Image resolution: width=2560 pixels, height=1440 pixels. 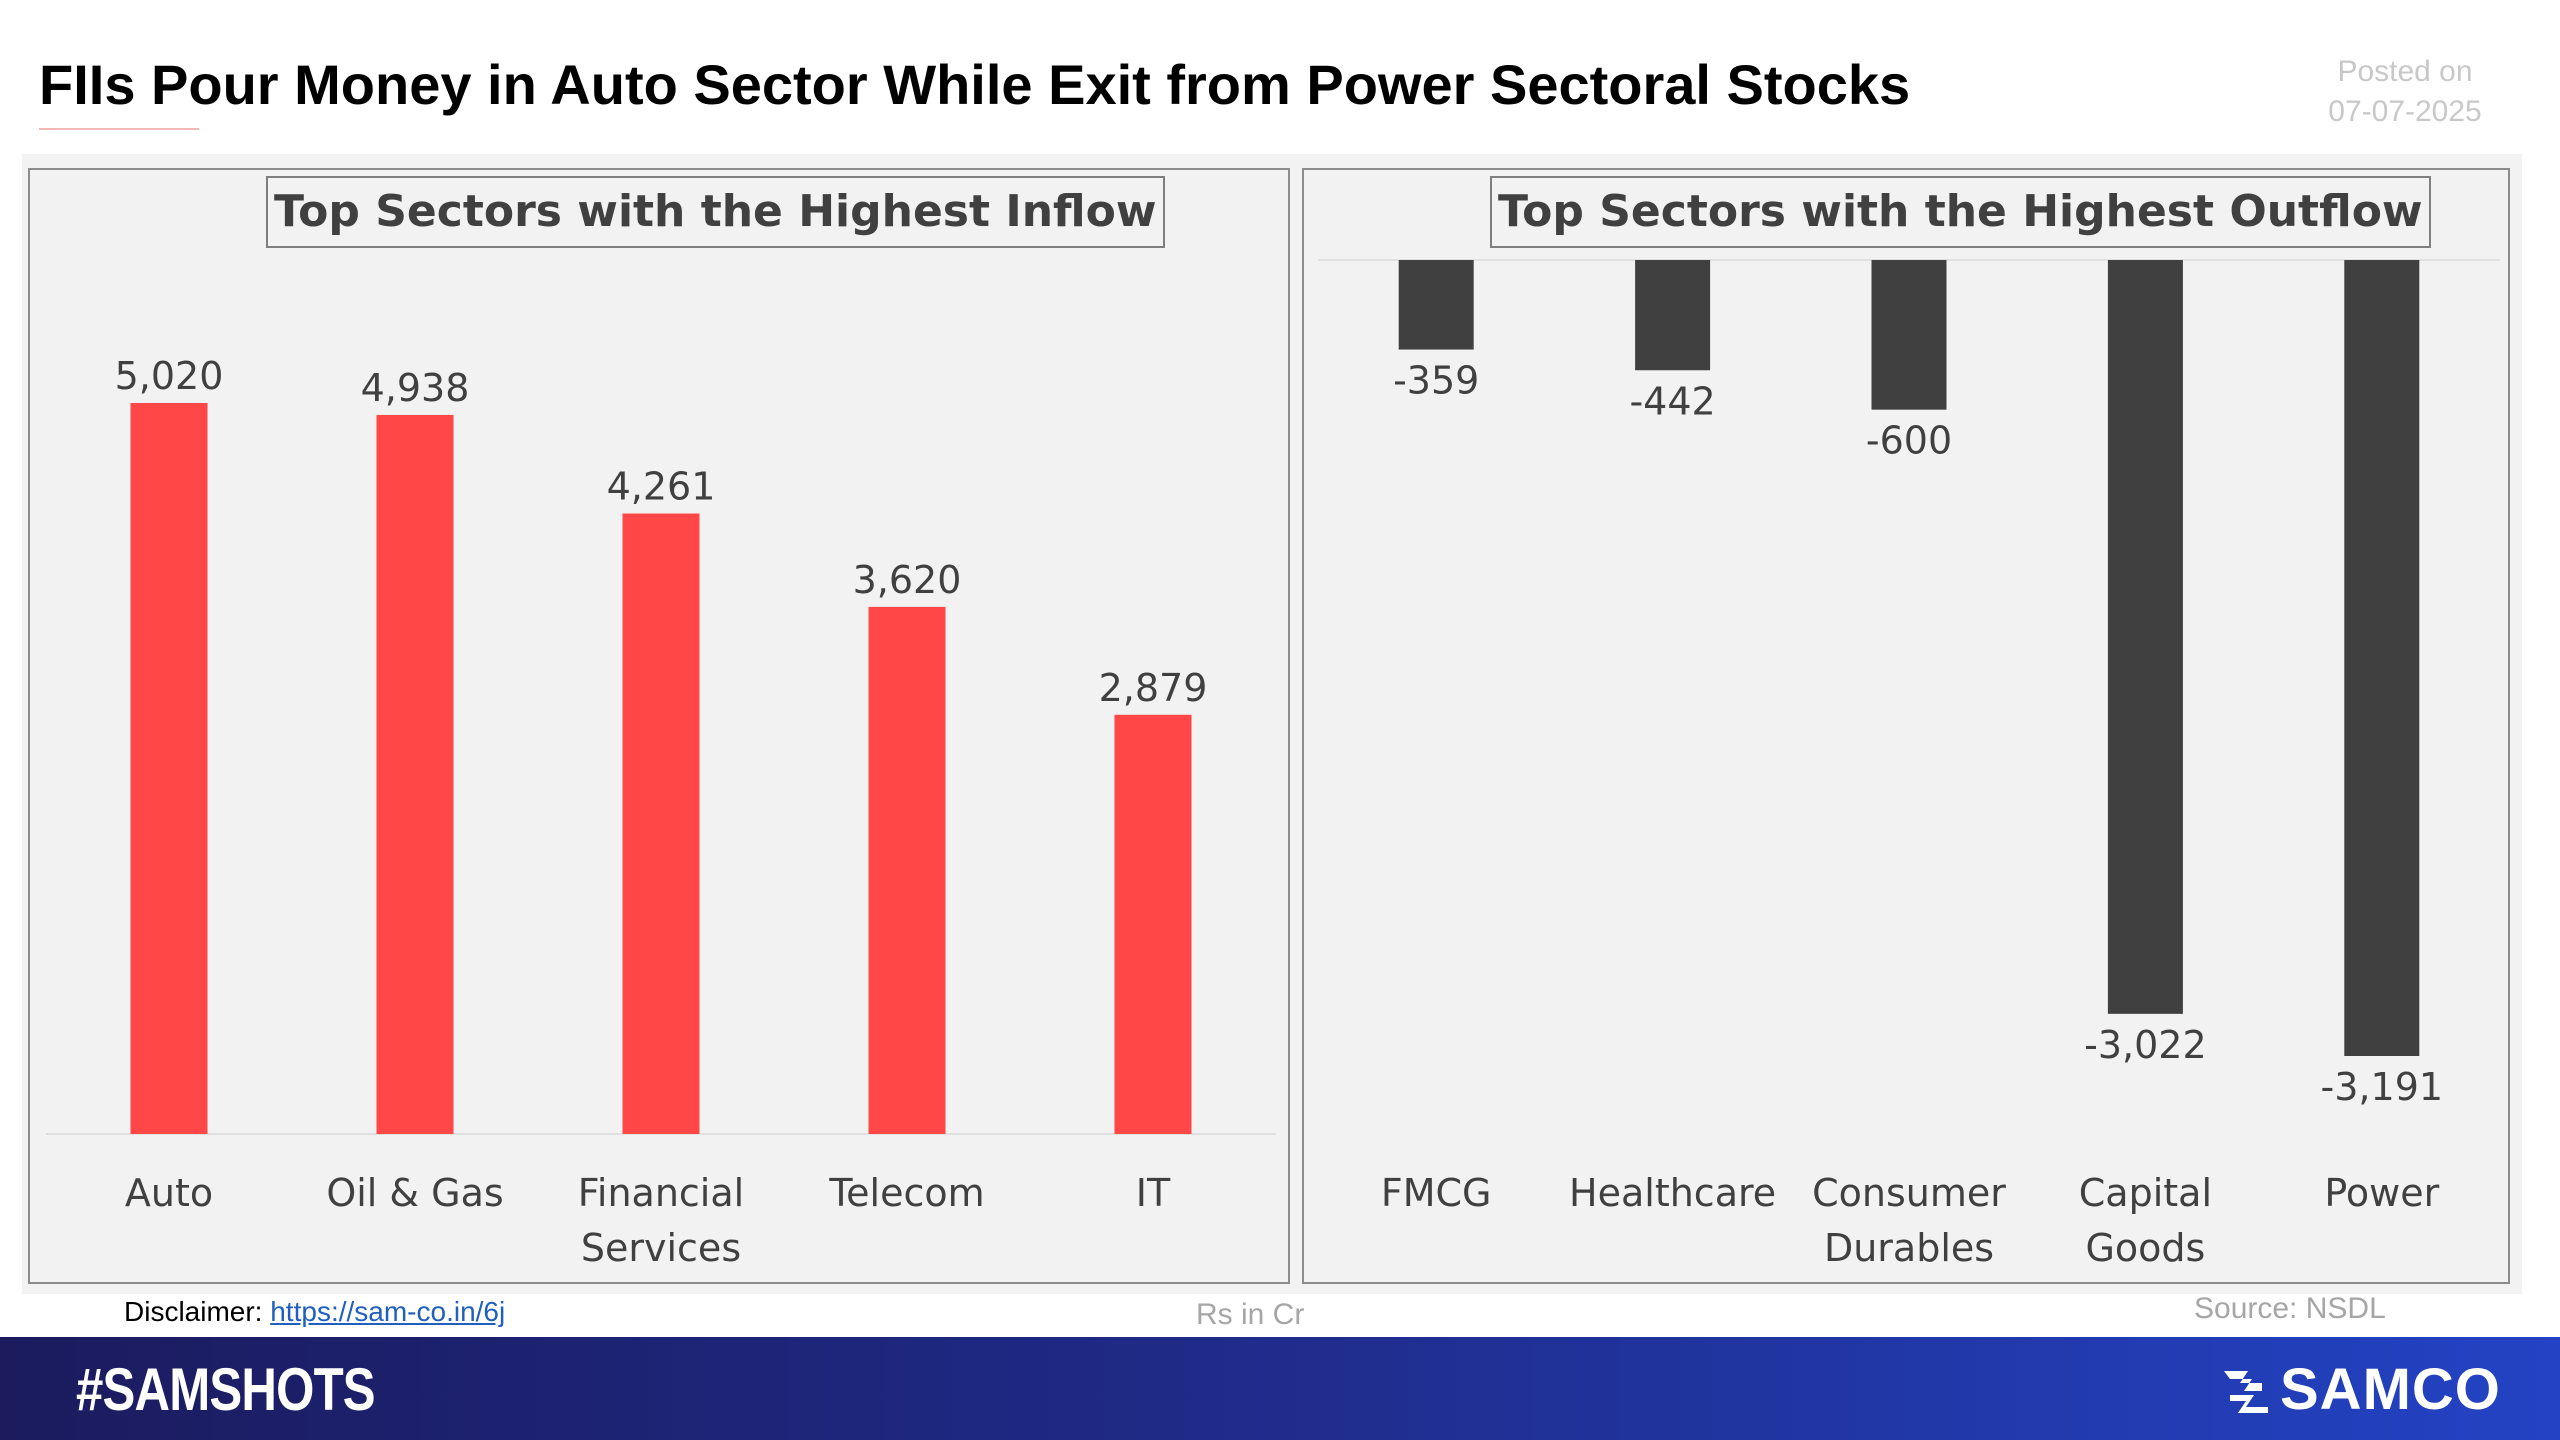 What do you see at coordinates (2382, 658) in the screenshot?
I see `bar-power` at bounding box center [2382, 658].